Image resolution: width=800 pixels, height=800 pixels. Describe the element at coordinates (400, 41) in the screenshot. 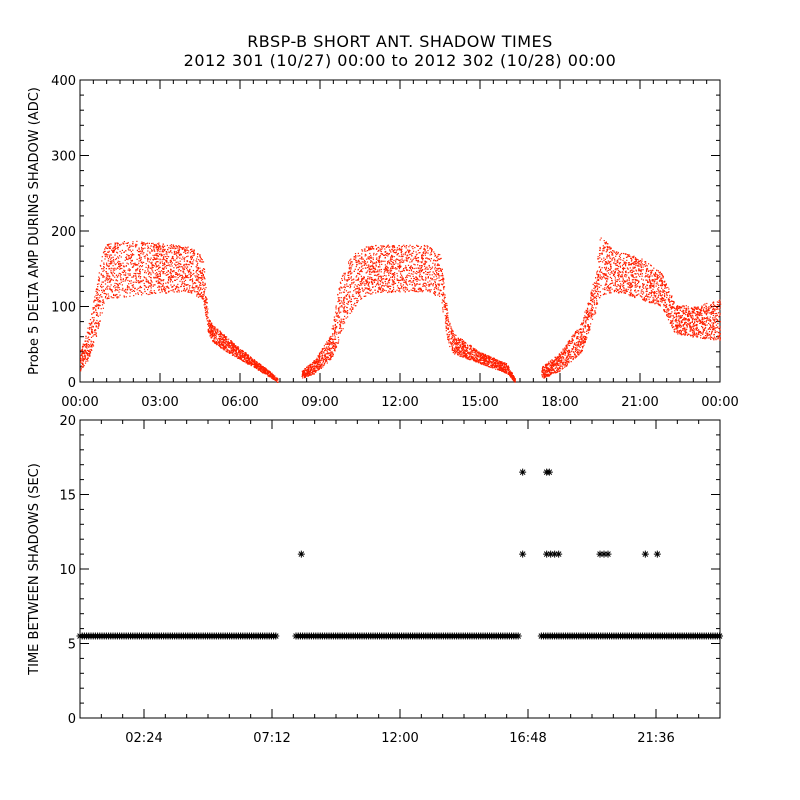

I see `chart-title-line1: RBSP-B SHORT ANT. SHADOW TIMES` at that location.